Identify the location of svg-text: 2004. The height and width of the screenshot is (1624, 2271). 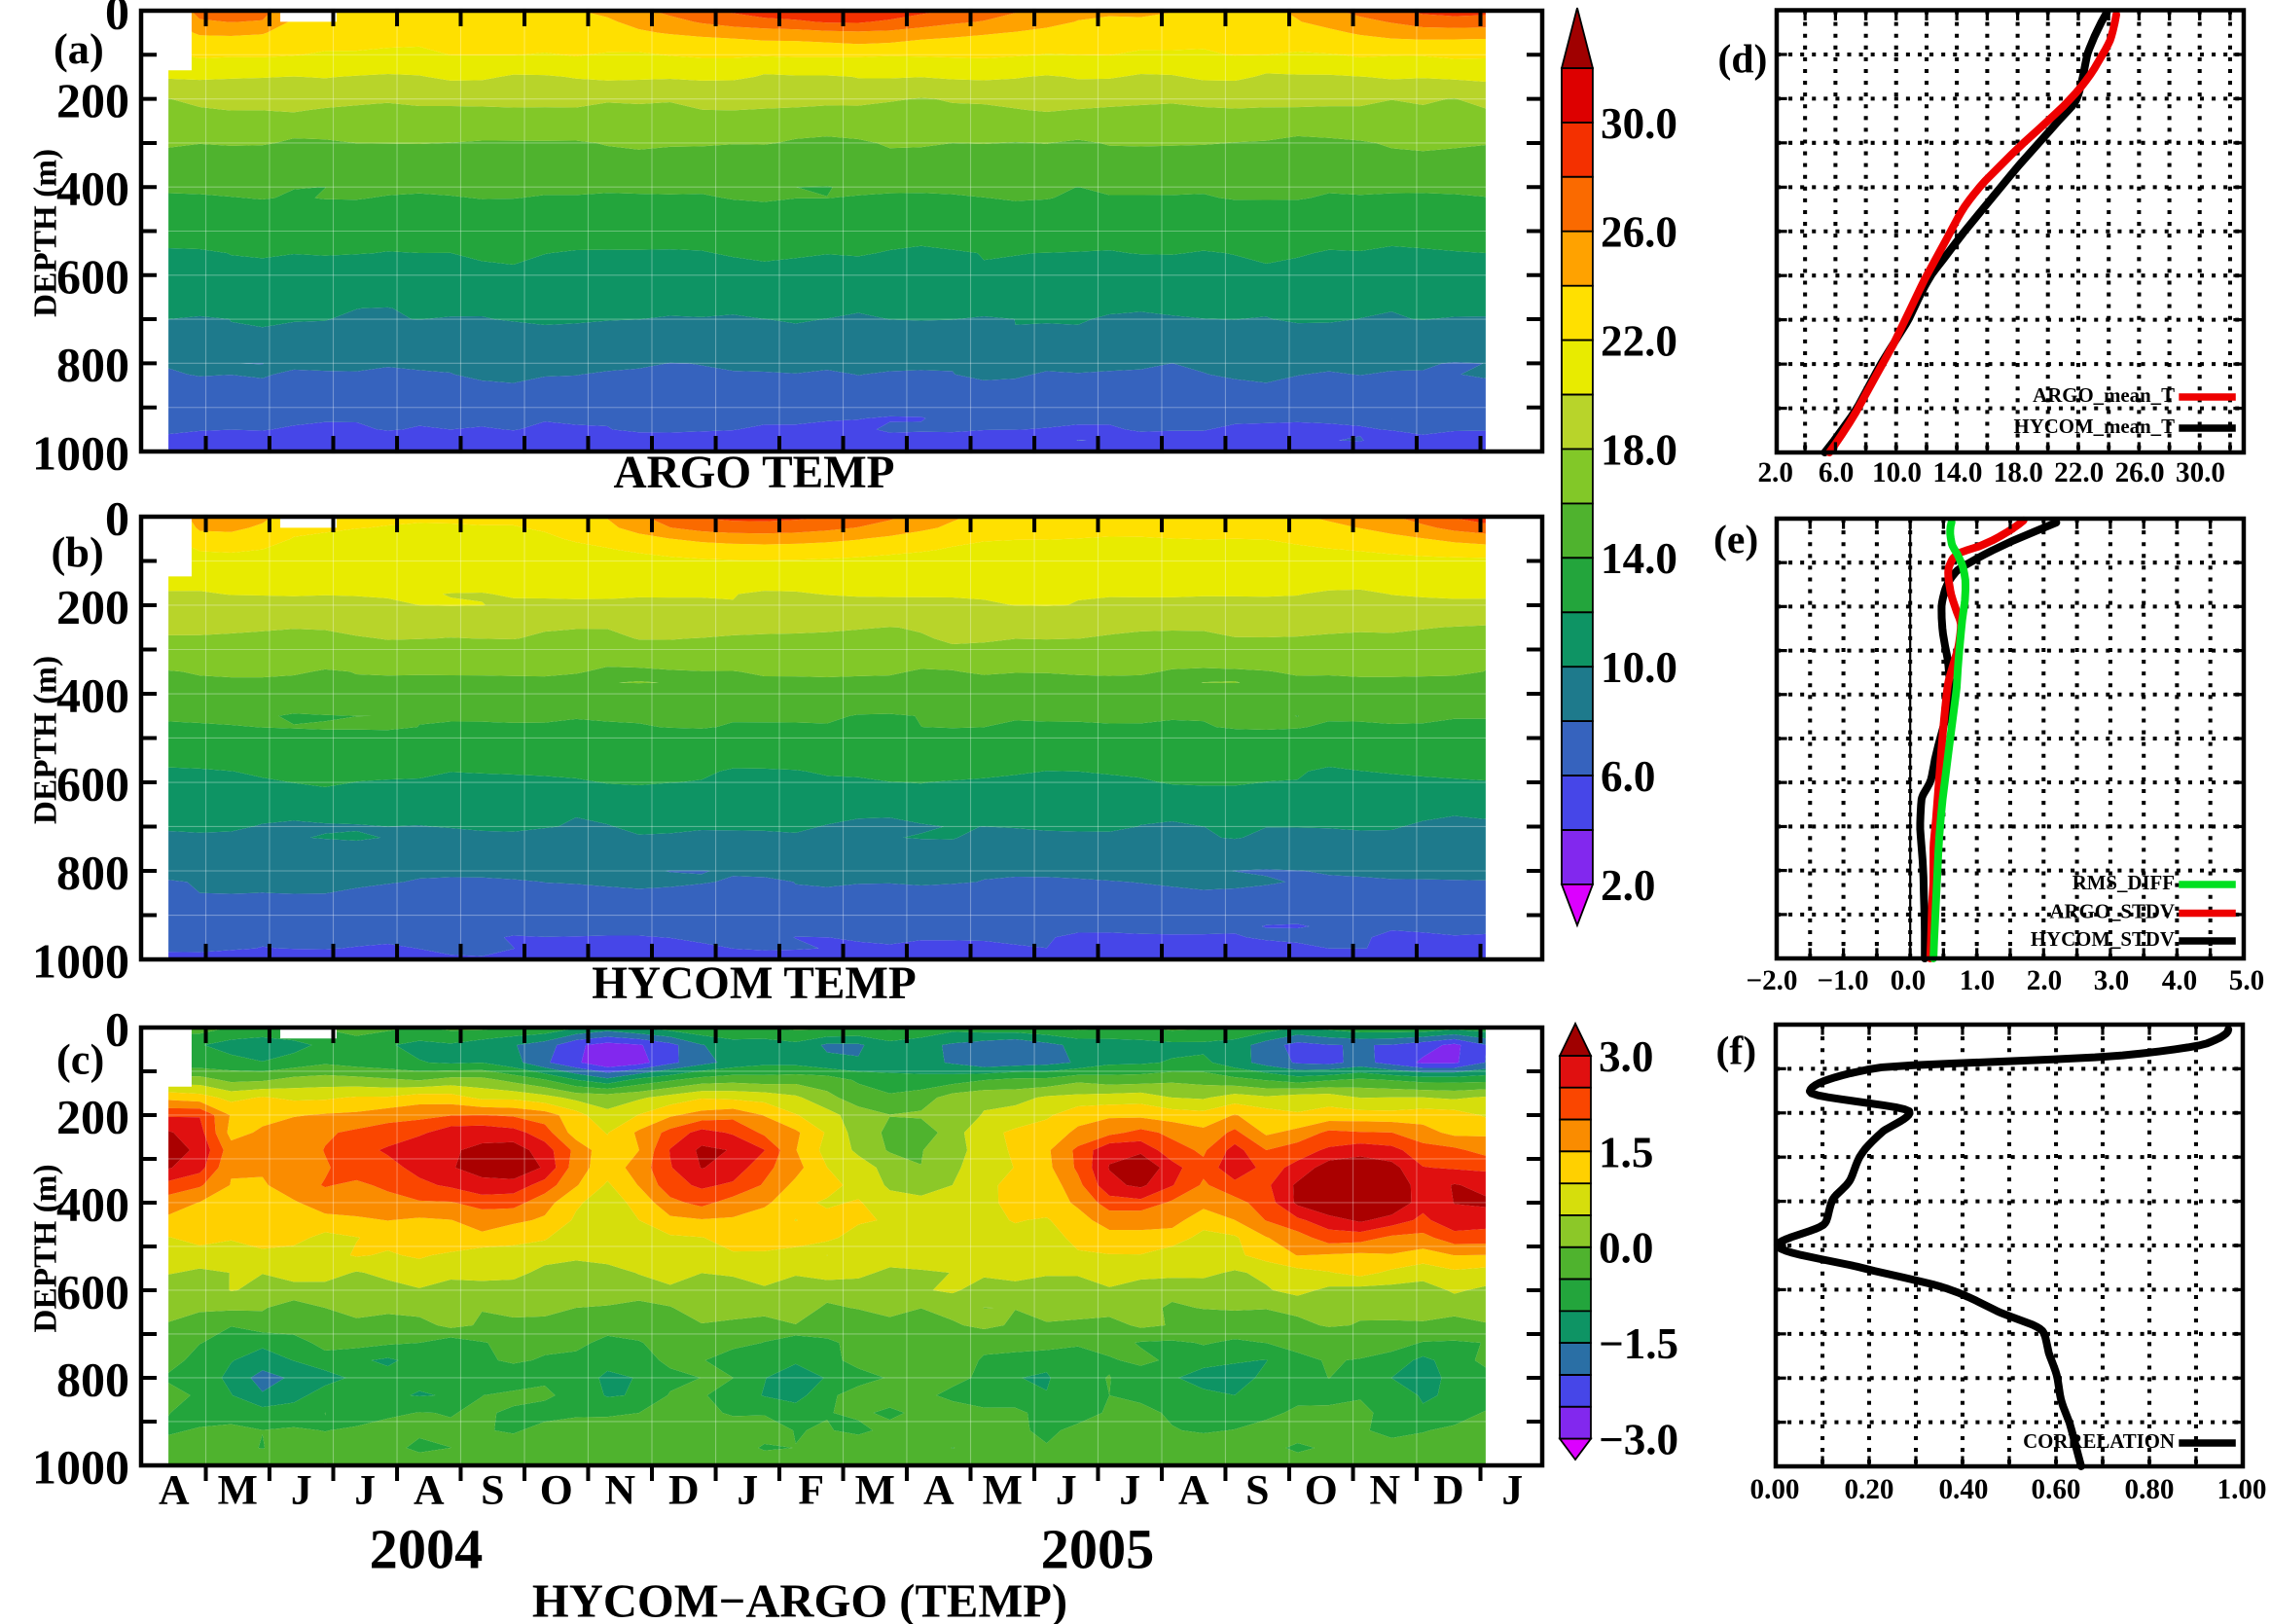
(427, 1548).